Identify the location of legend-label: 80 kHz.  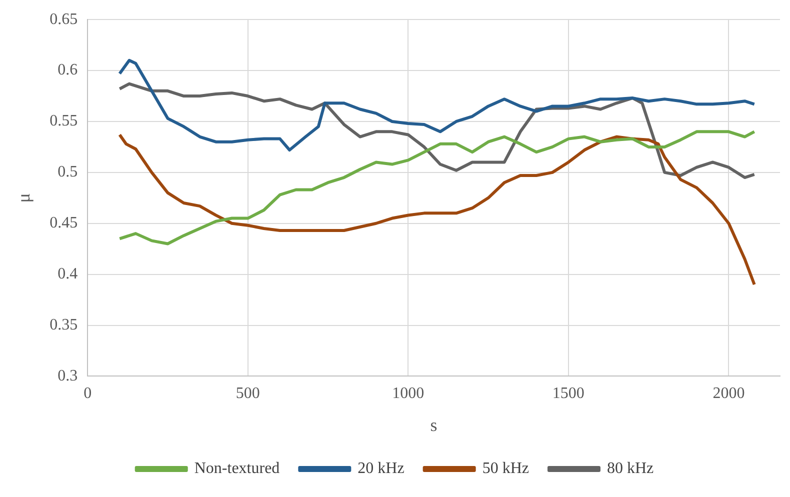
(630, 469).